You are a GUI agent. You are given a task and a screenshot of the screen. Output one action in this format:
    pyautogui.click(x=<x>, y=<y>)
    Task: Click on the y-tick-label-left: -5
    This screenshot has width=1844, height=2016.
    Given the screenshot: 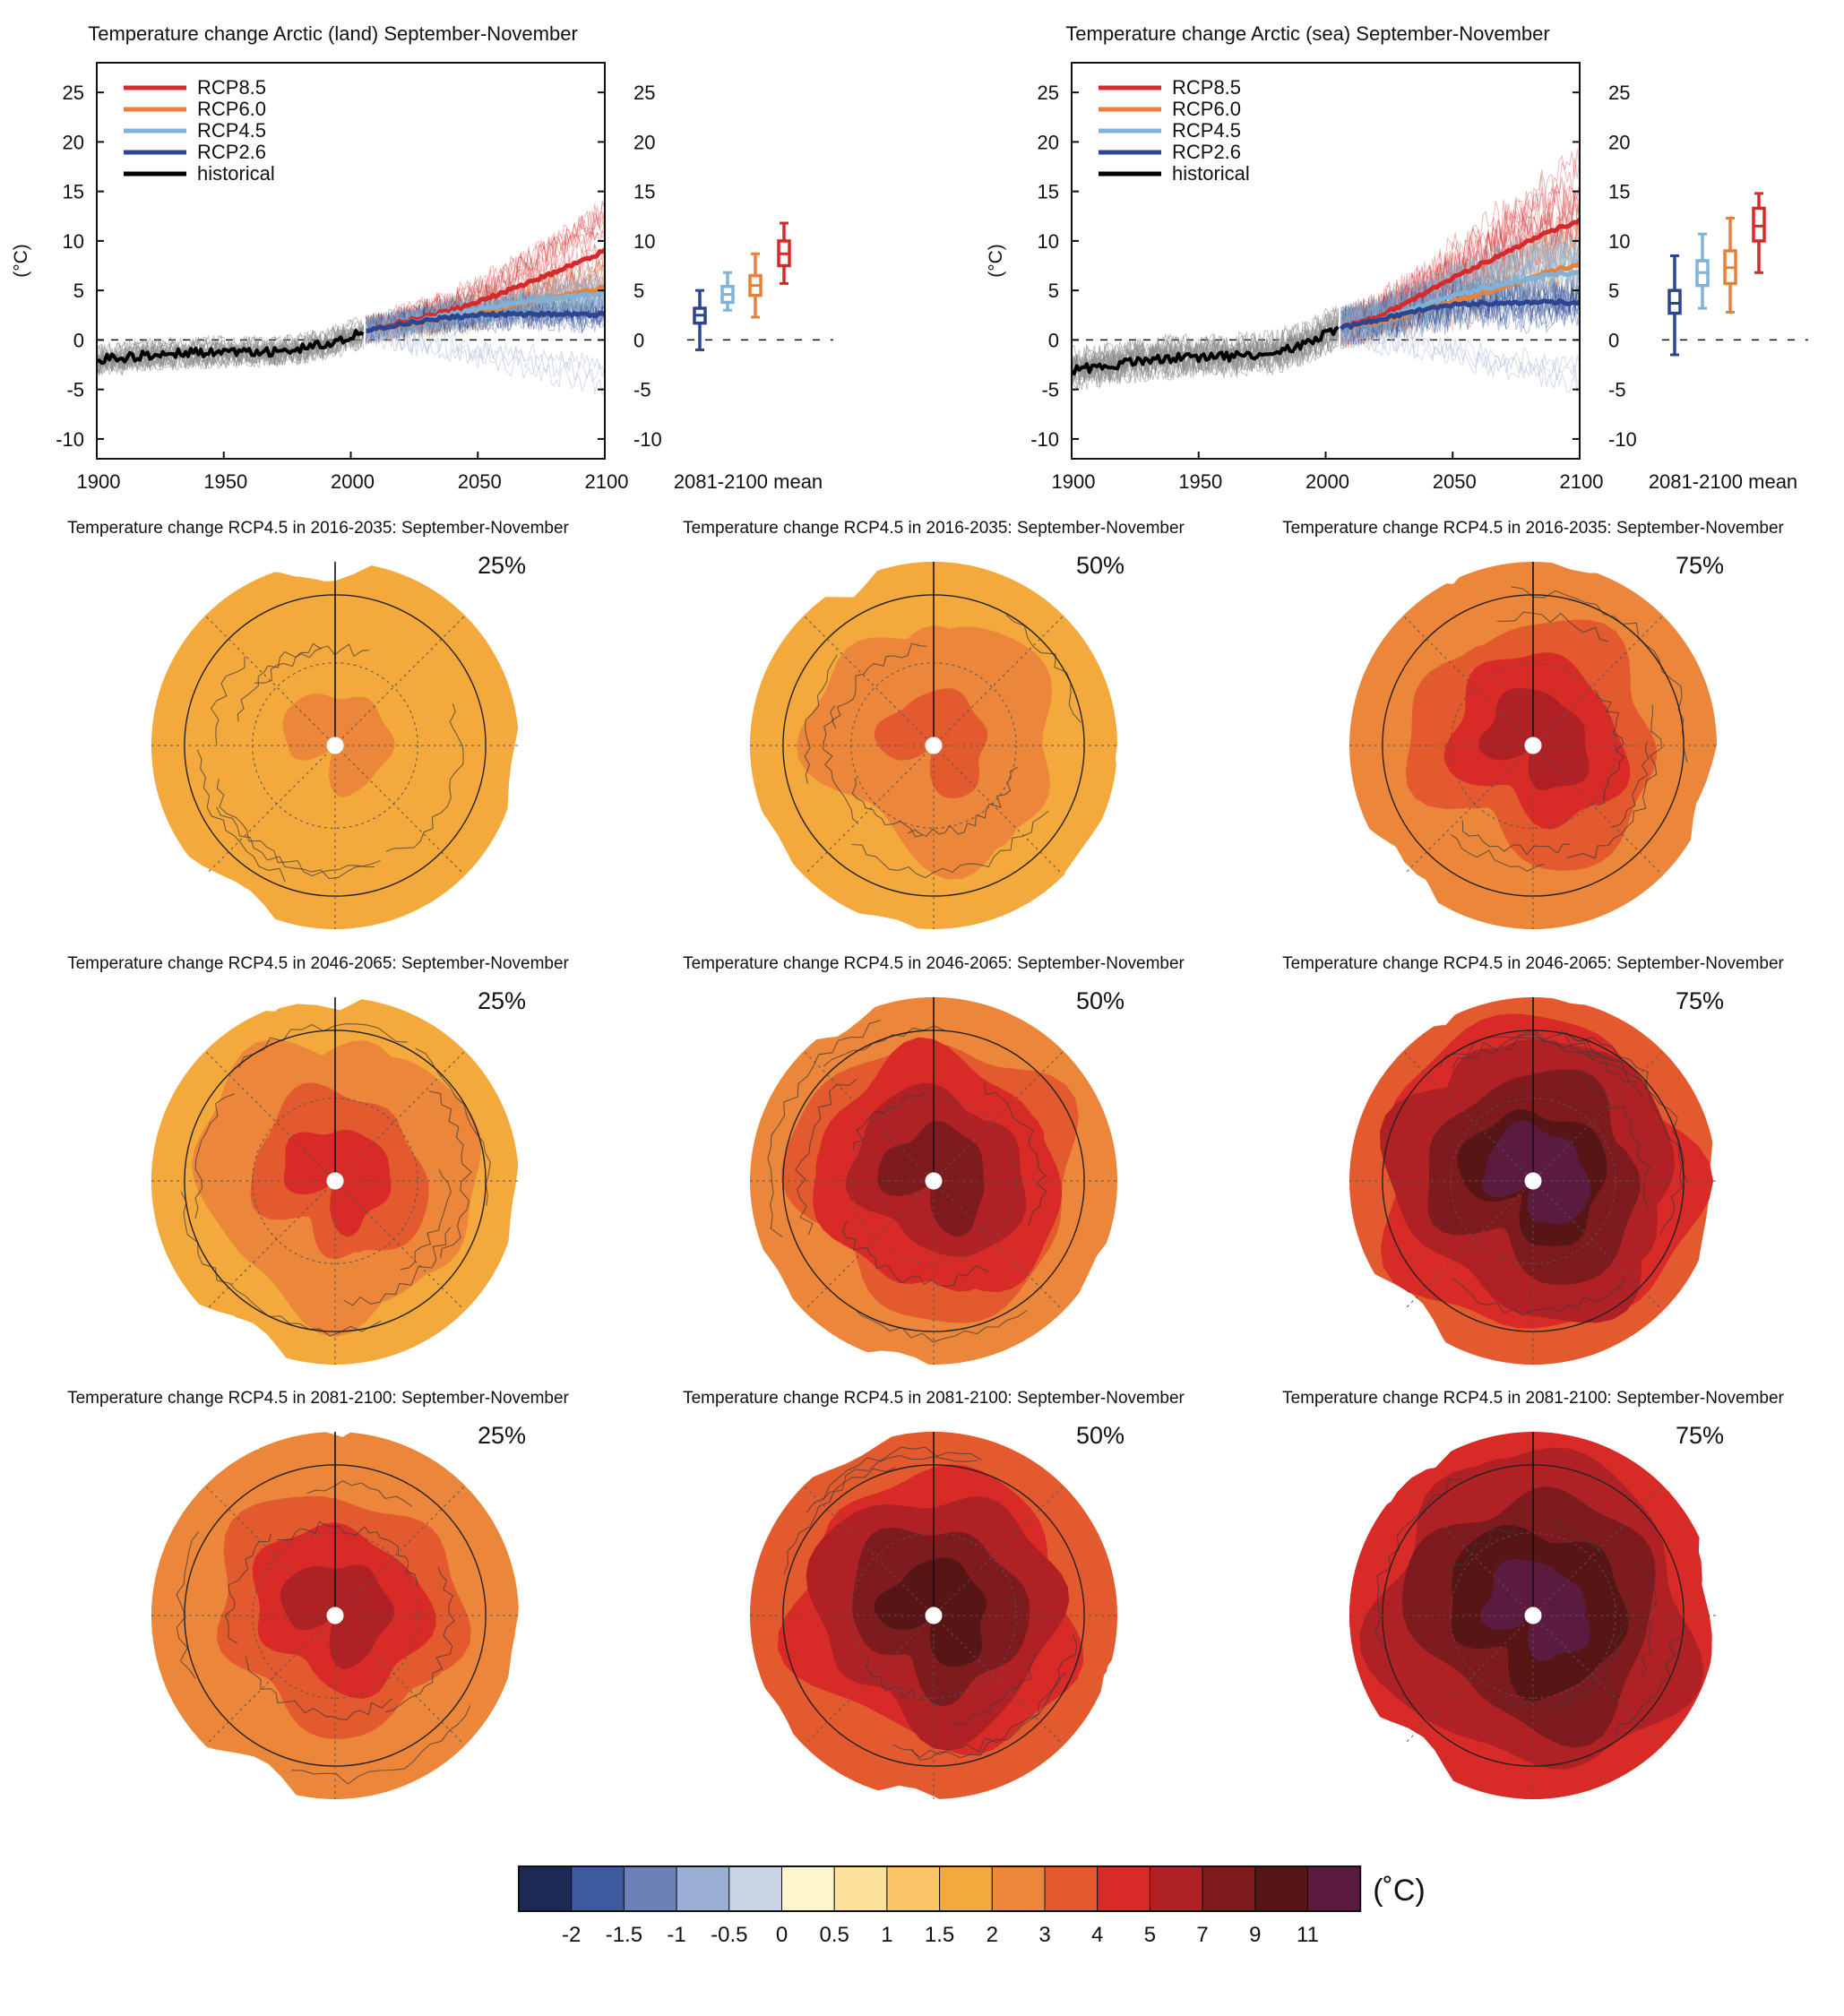 What is the action you would take?
    pyautogui.click(x=75, y=390)
    